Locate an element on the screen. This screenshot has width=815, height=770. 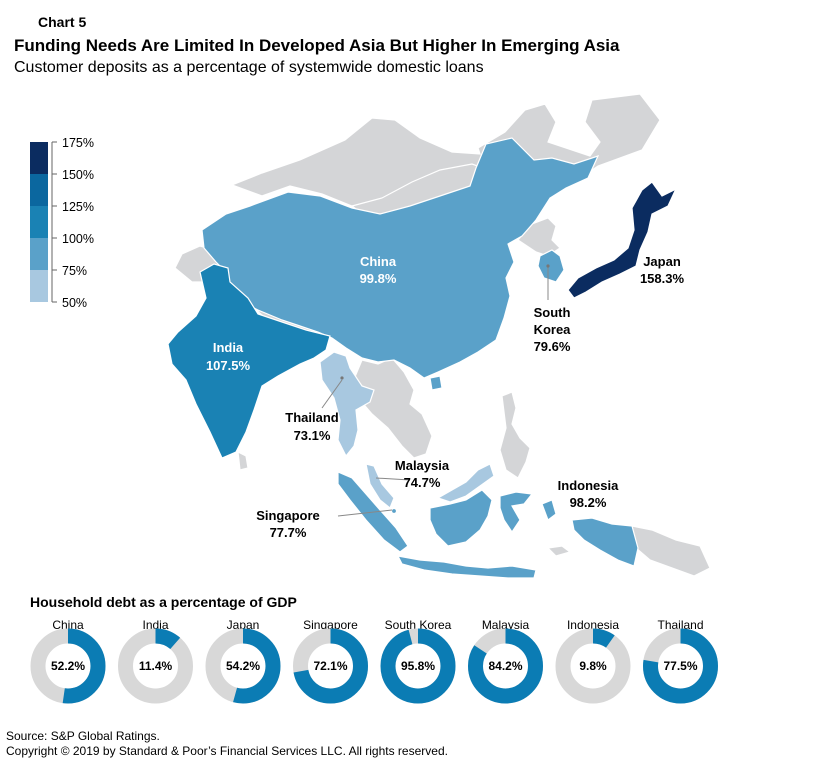
donut-value-label: 77.5% is located at coordinates (680, 666).